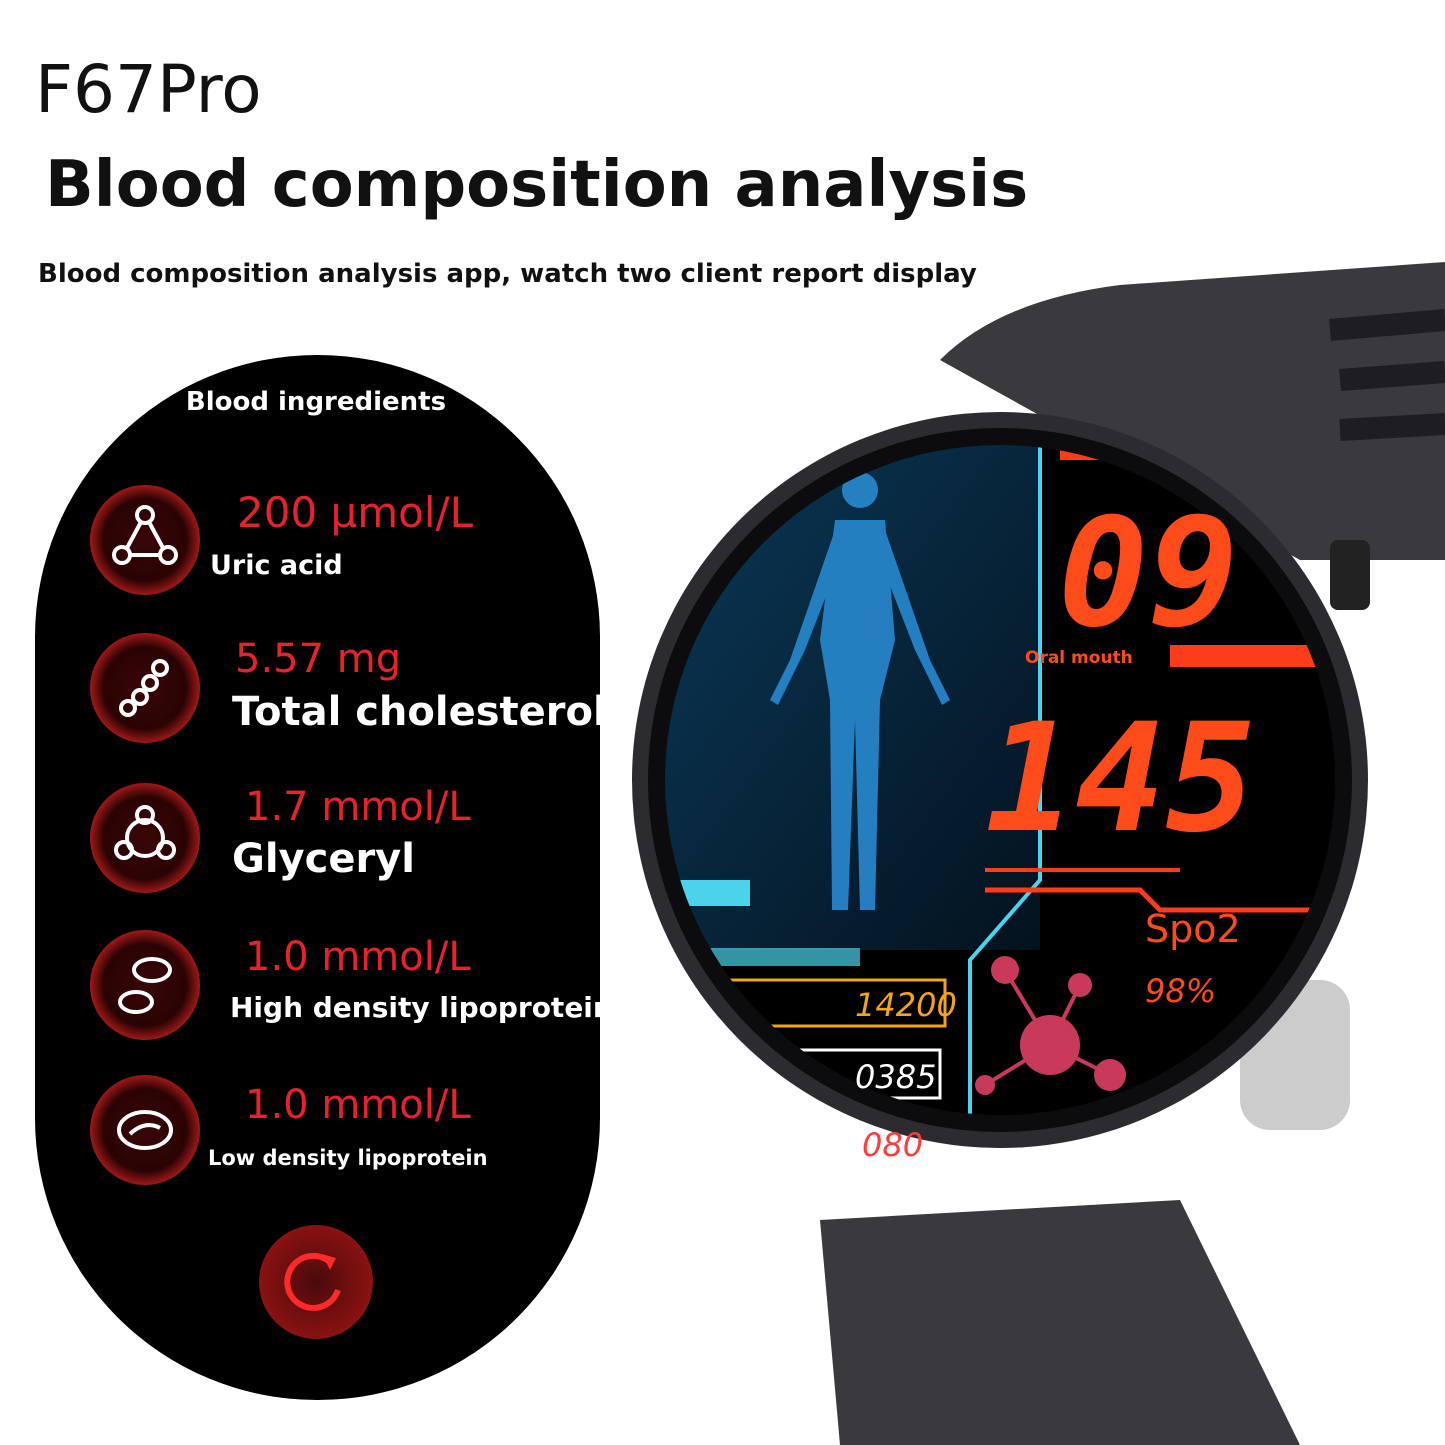  What do you see at coordinates (906, 1005) in the screenshot?
I see `steps: 14200` at bounding box center [906, 1005].